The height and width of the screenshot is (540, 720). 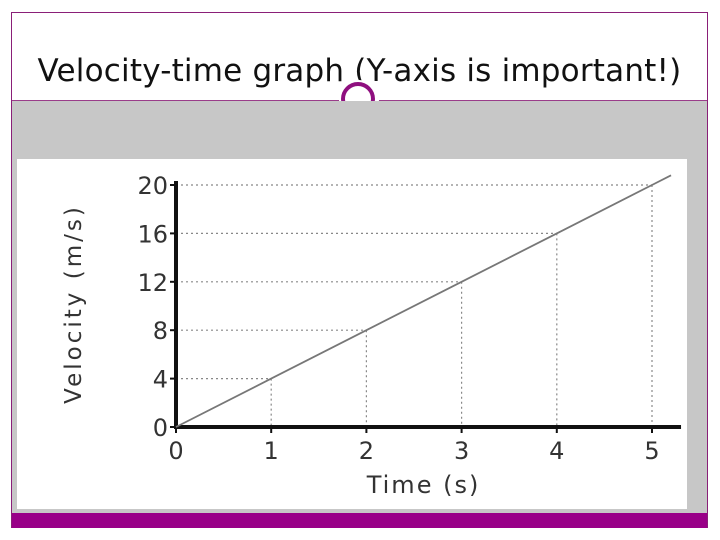 What do you see at coordinates (152, 283) in the screenshot?
I see `y-tick-label: 12` at bounding box center [152, 283].